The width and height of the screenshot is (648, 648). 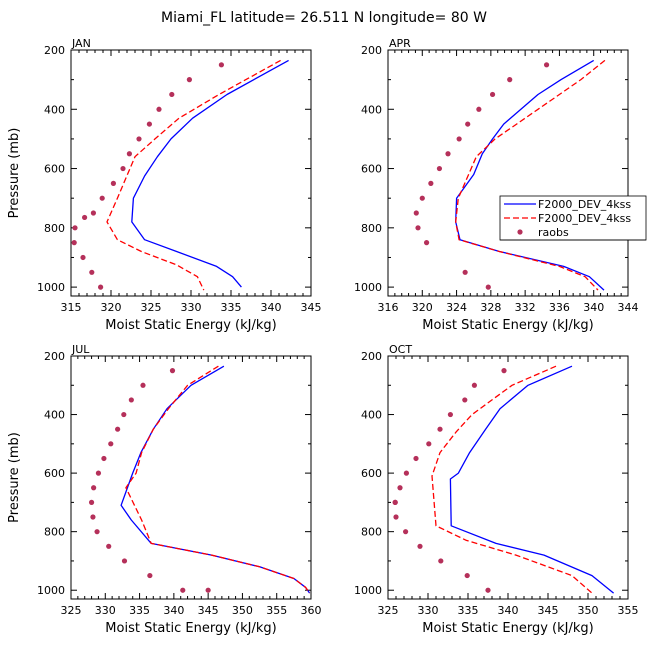 I want to click on x-tick-label: 336, so click(x=559, y=307).